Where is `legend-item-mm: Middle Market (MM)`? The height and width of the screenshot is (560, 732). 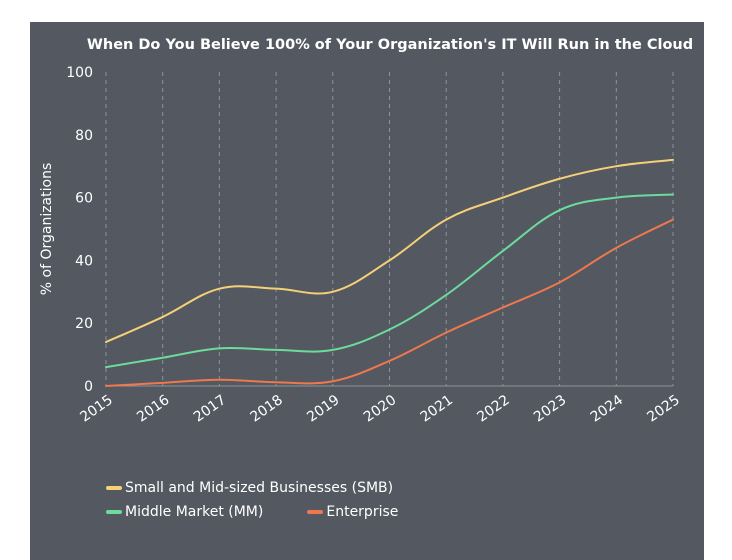
legend-item-mm: Middle Market (MM) is located at coordinates (184, 512).